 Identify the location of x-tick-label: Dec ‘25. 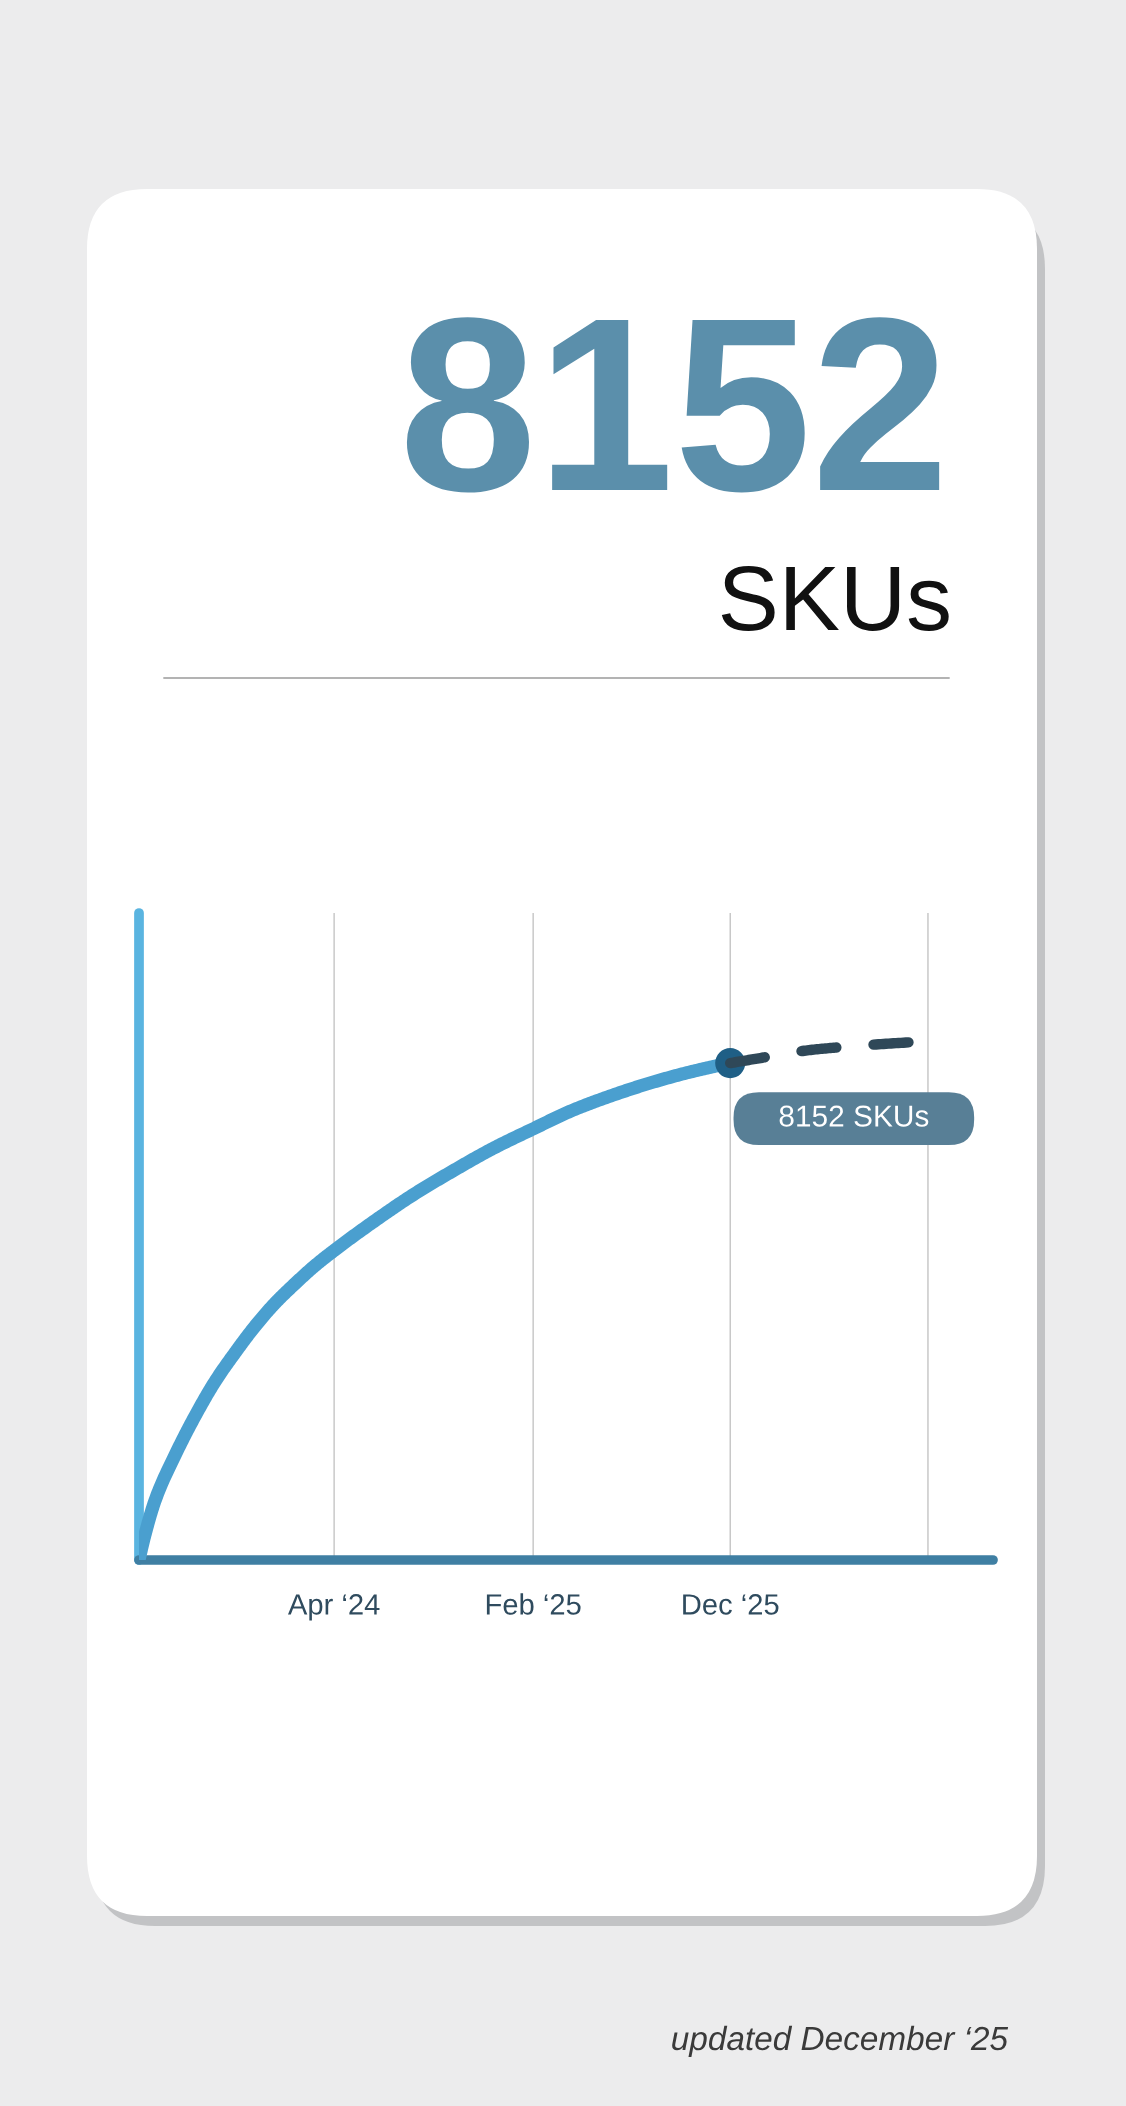
(731, 1604).